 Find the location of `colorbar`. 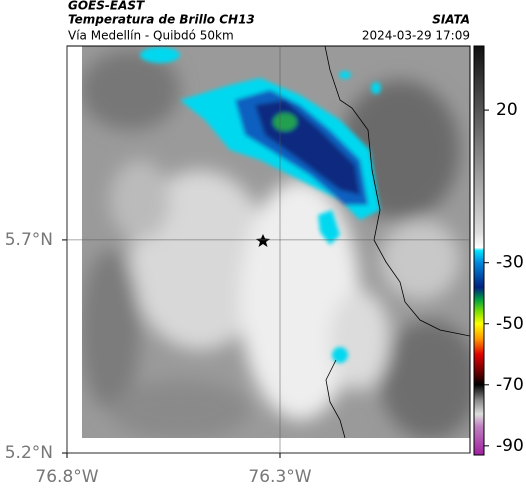

colorbar is located at coordinates (479, 250).